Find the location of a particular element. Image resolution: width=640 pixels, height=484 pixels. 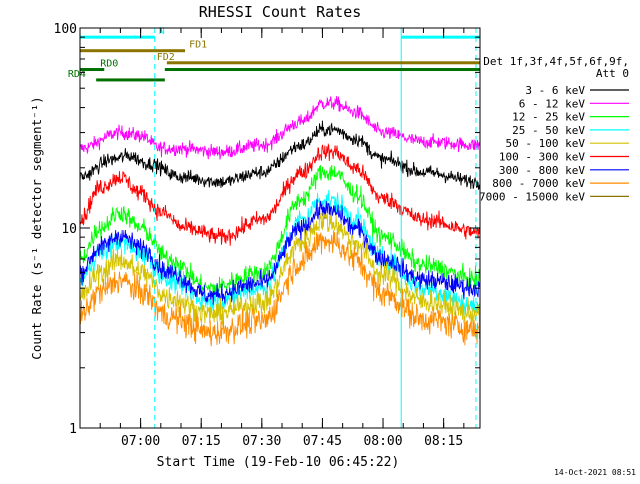

legend-entry-label: 12 - 25 keV is located at coordinates (548, 117).